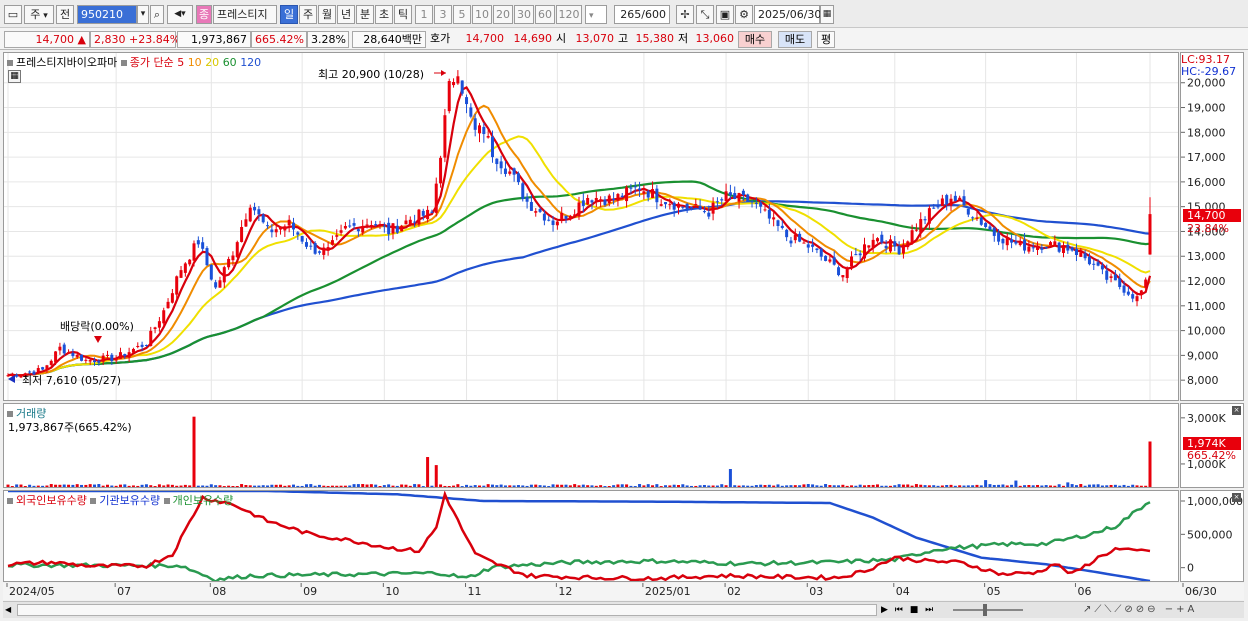 The width and height of the screenshot is (1248, 621). I want to click on date-field: 2025/06/30, so click(787, 14).